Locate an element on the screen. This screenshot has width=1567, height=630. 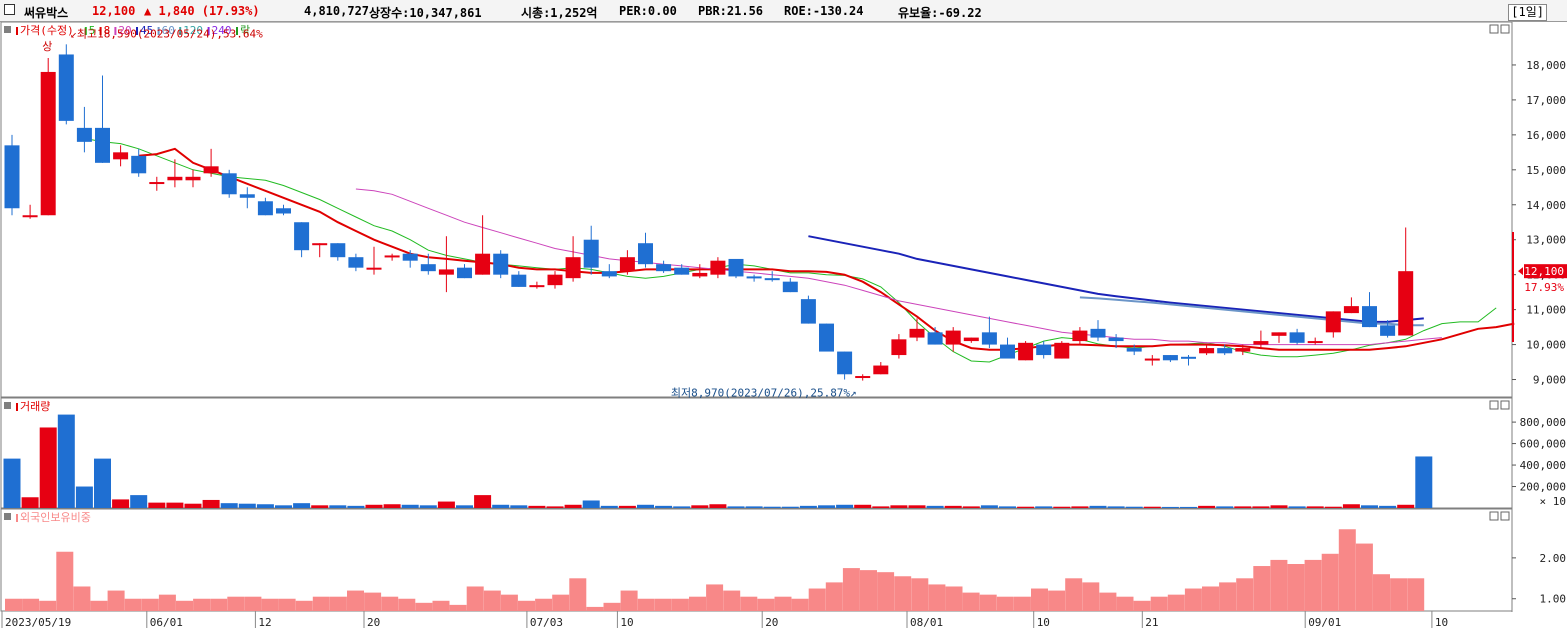
select-checkbox is located at coordinates (9, 9).